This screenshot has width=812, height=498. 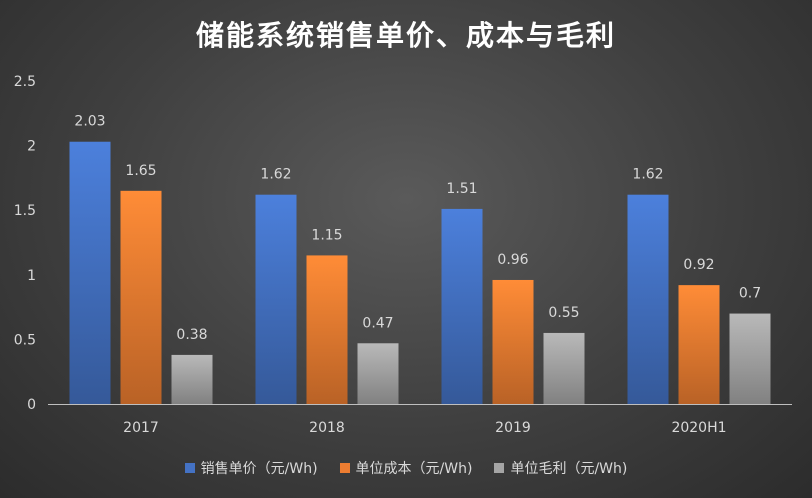 I want to click on x-tick-label: 2019, so click(x=513, y=428).